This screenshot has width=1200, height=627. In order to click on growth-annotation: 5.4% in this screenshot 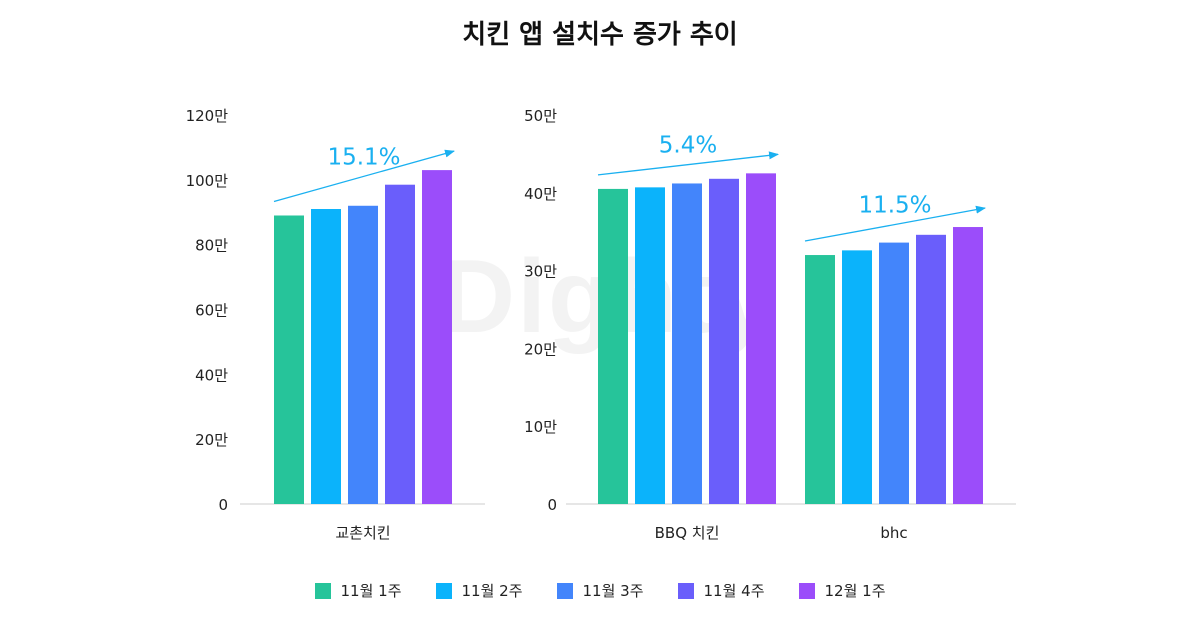, I will do `click(688, 146)`.